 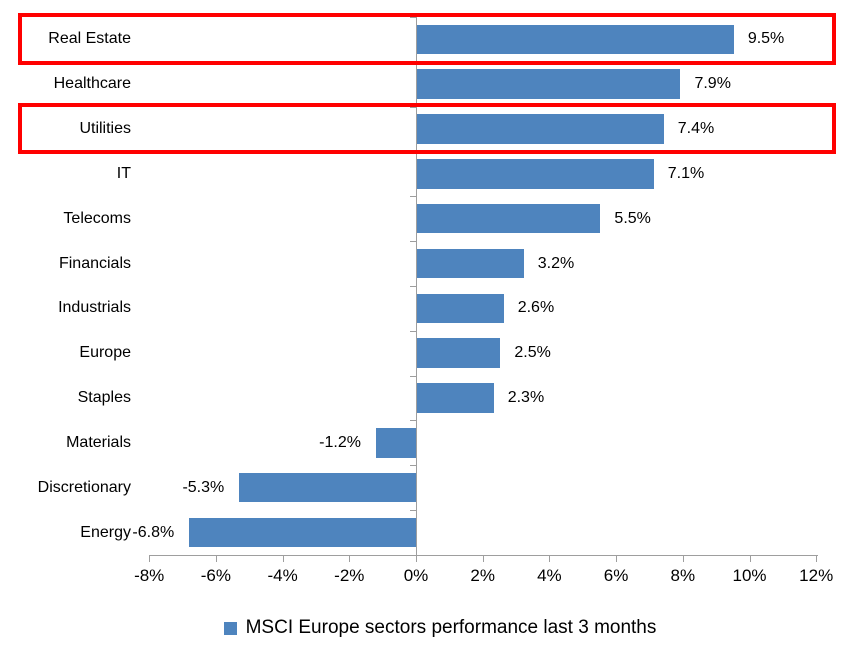 What do you see at coordinates (98, 442) in the screenshot?
I see `category-label: Materials` at bounding box center [98, 442].